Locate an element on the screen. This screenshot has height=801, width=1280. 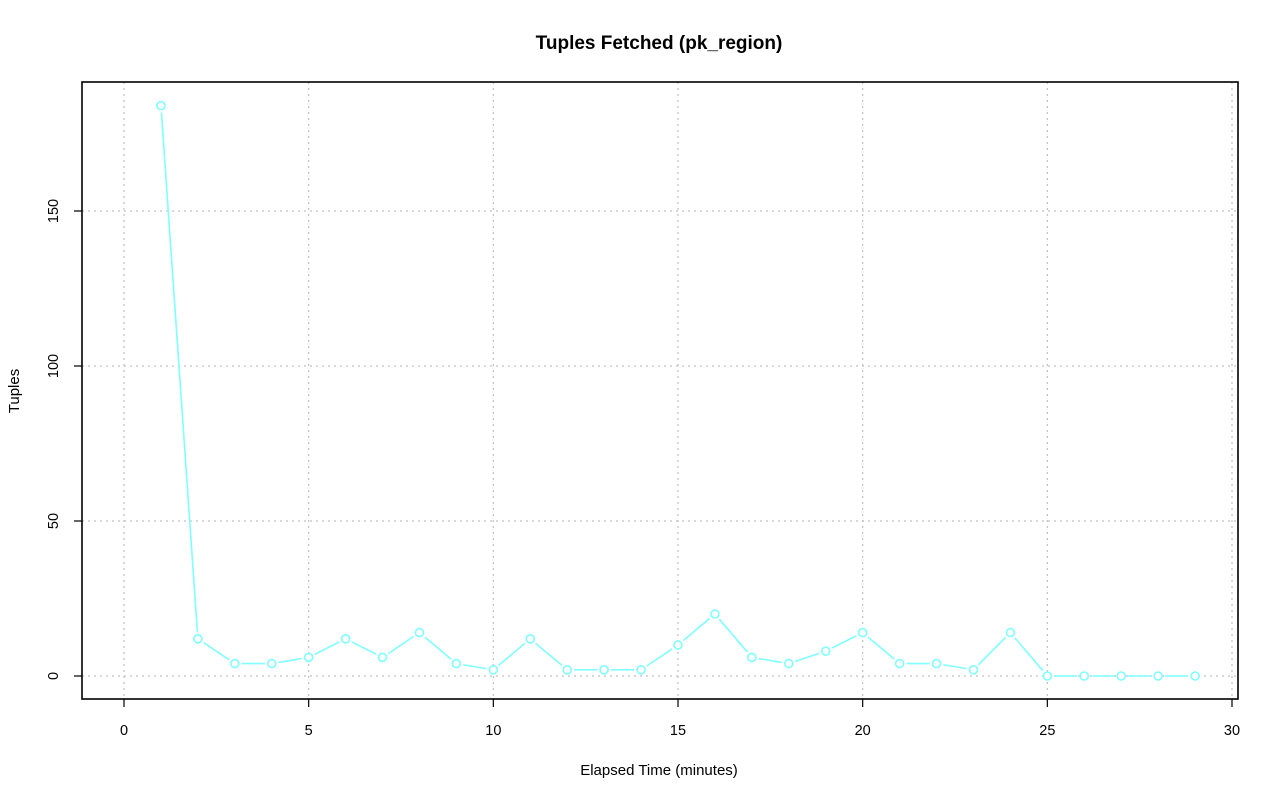
y-tick-label: 150 is located at coordinates (54, 211).